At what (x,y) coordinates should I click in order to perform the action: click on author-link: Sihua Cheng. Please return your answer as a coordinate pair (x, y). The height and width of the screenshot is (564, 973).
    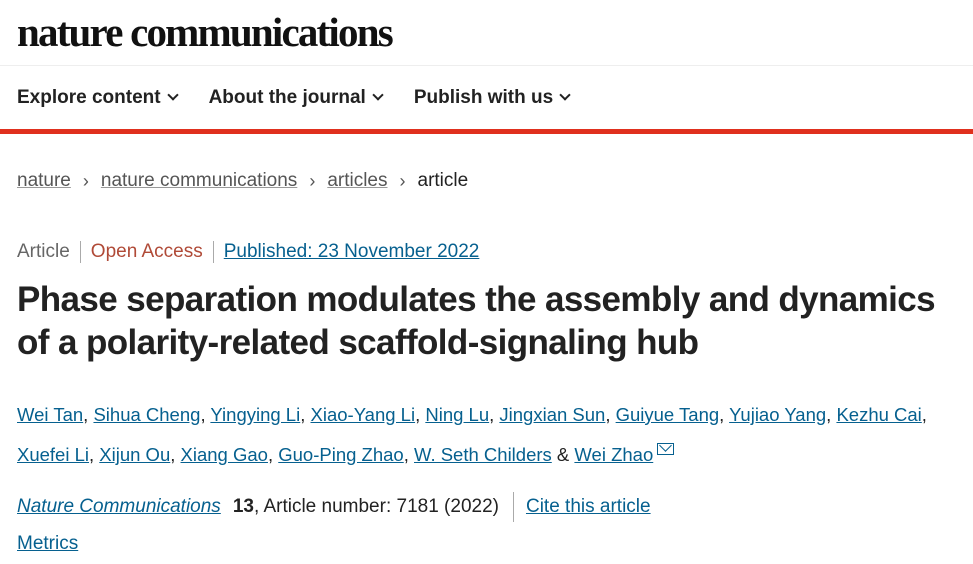
    Looking at the image, I should click on (147, 414).